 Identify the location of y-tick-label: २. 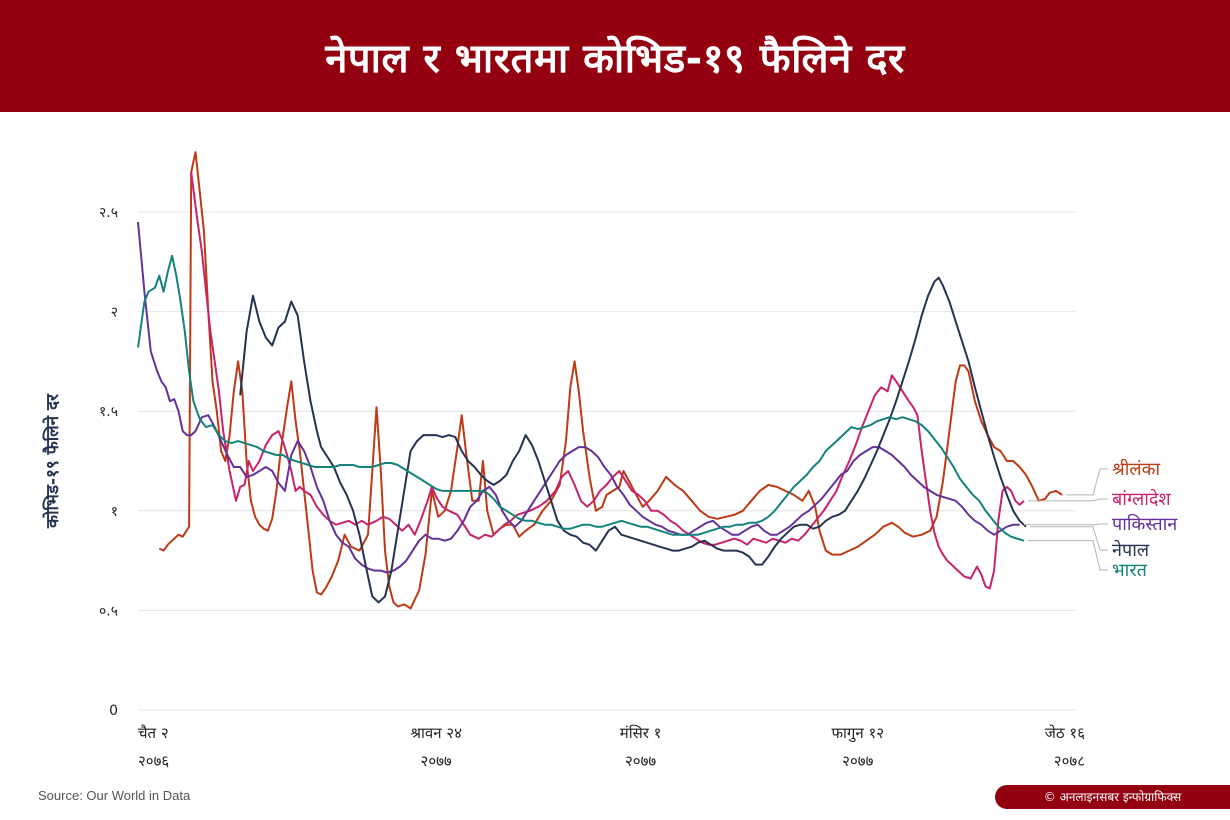
(114, 313).